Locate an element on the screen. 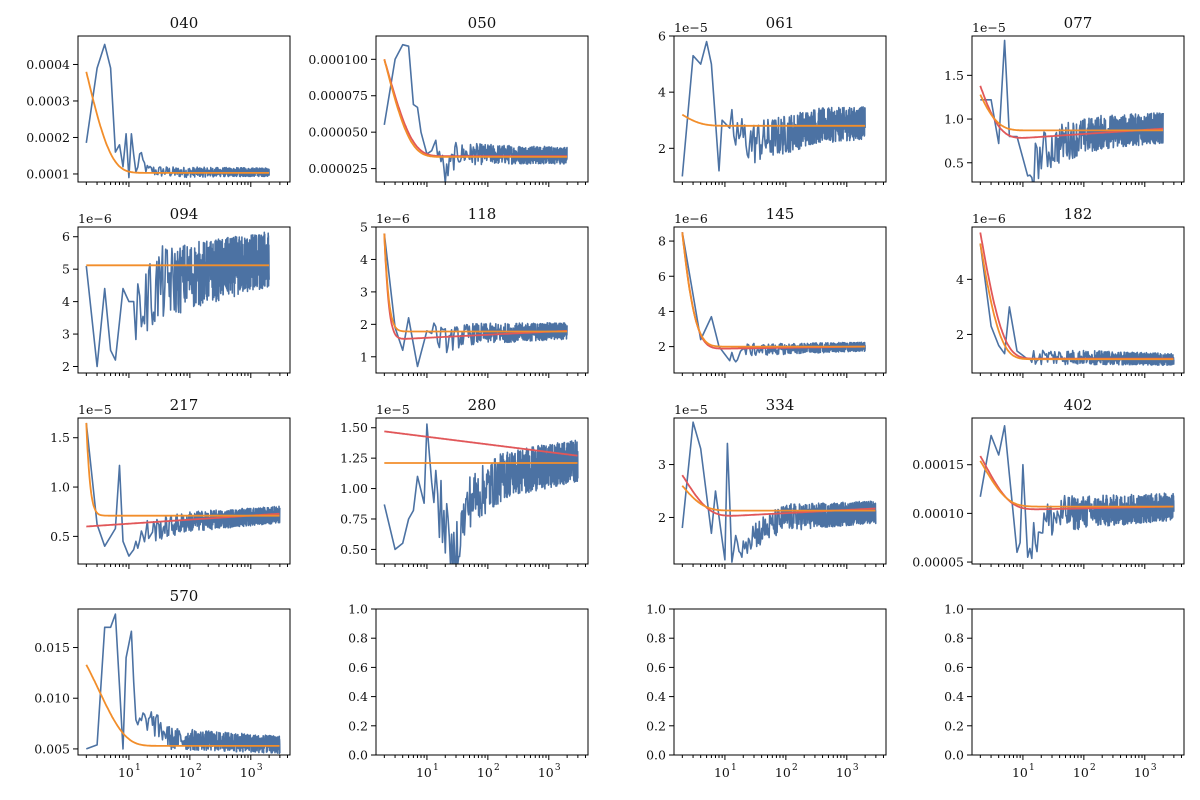 This screenshot has height=800, width=1200. subplot-118: 1 2 3 4 5 118 1e−6 is located at coordinates (474, 291).